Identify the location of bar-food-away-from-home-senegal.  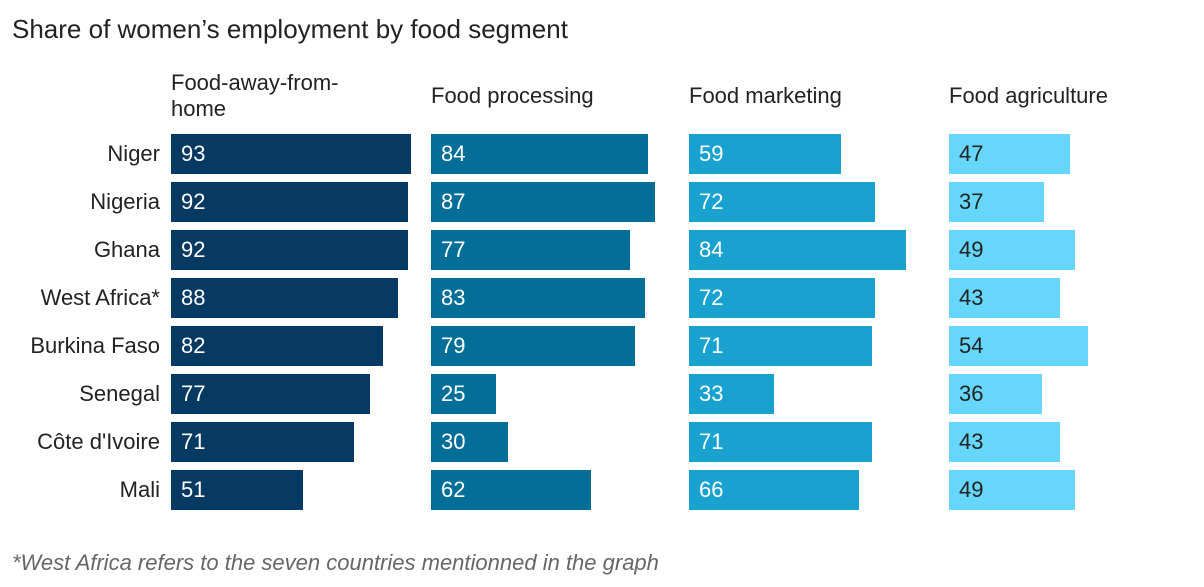
(270, 394).